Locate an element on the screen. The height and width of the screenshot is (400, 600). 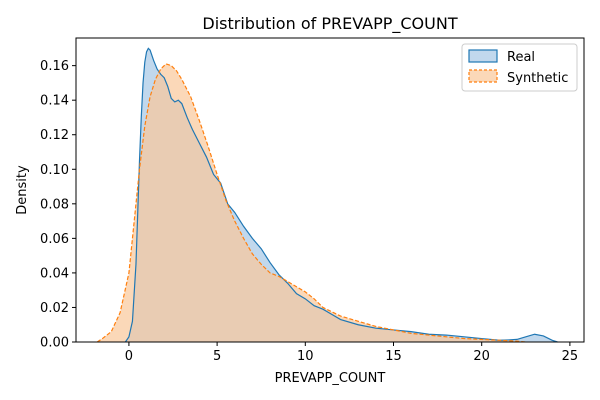
x-tick-label: 25 is located at coordinates (570, 356).